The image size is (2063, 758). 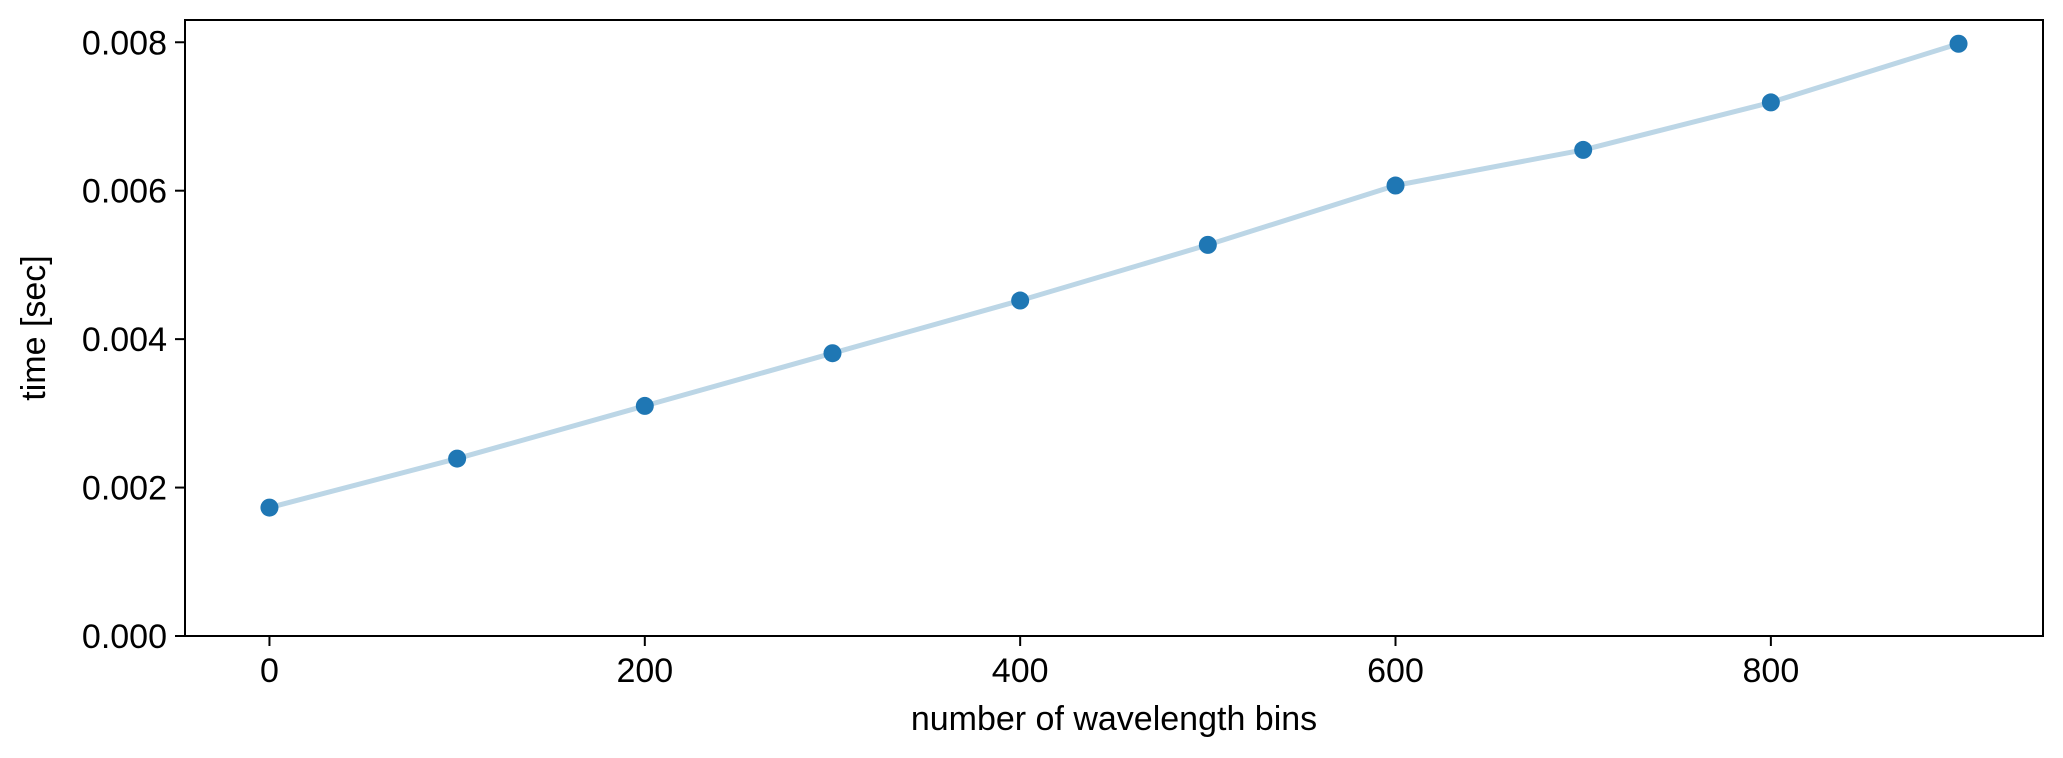 I want to click on x-axis: 0 200 400 600 800, so click(x=1029, y=663).